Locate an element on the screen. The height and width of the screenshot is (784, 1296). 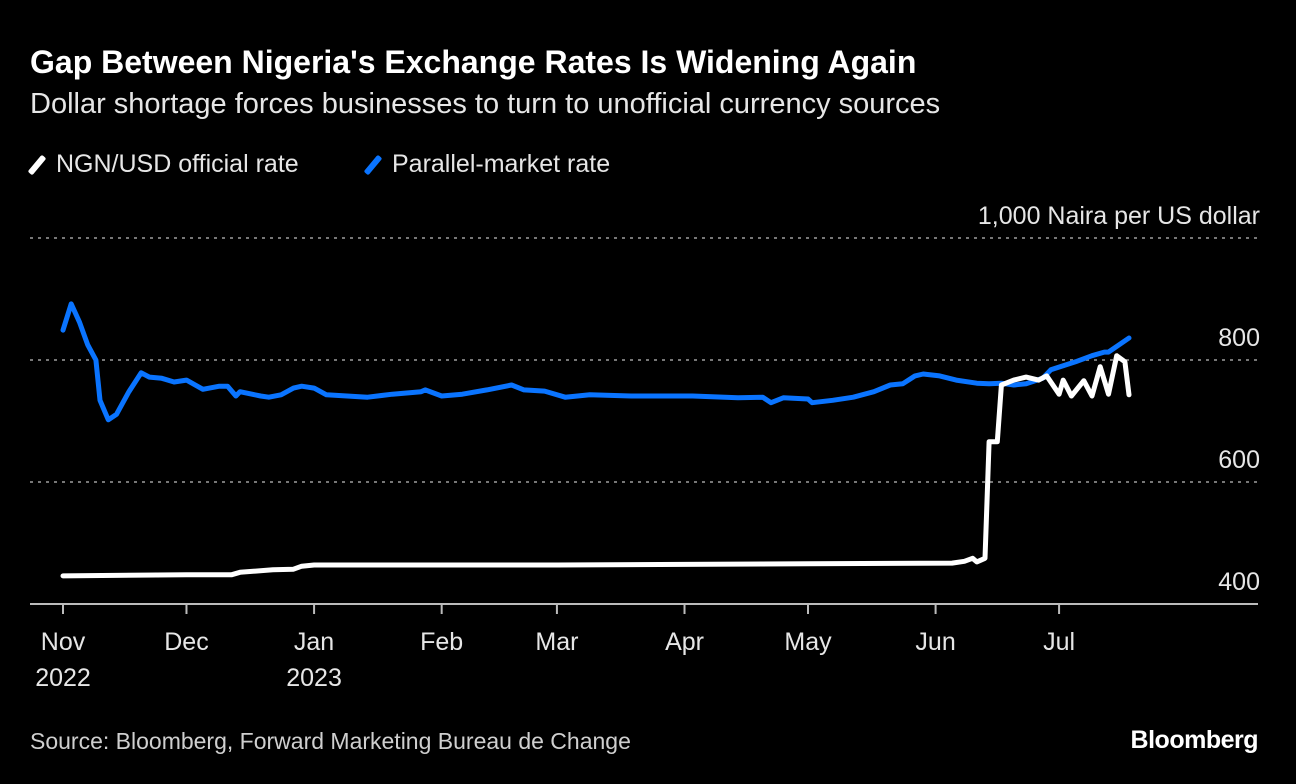
legend-label-parallel: Parallel-market rate is located at coordinates (501, 164).